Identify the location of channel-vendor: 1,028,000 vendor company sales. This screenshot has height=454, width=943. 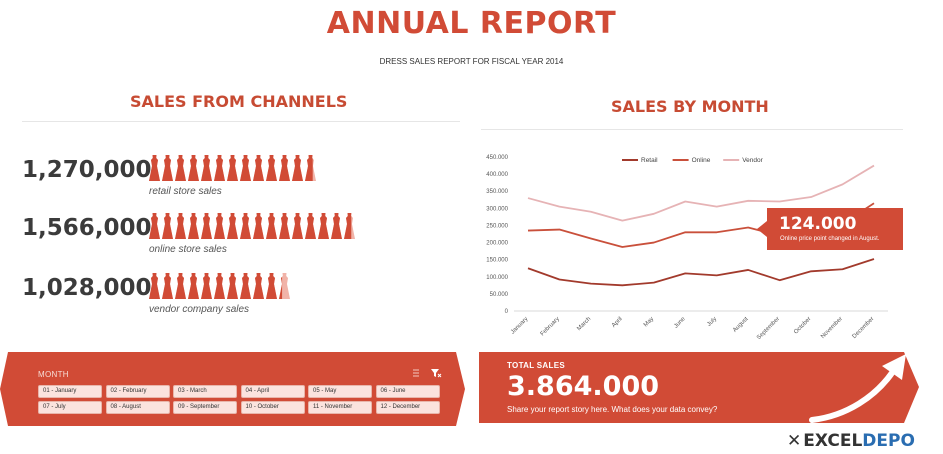
(242, 298).